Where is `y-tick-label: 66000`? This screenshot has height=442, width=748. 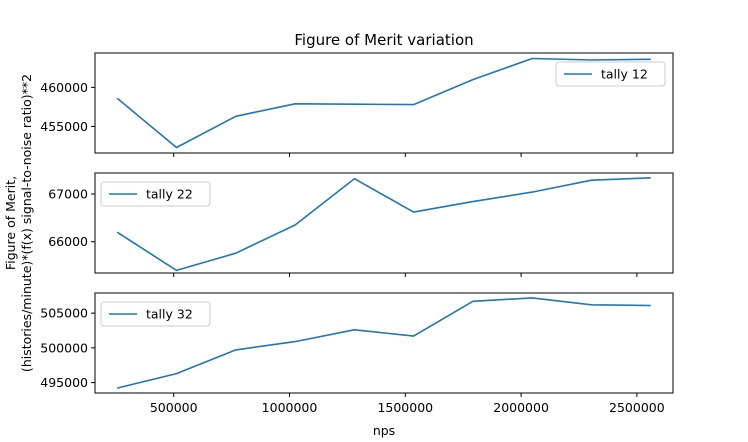
y-tick-label: 66000 is located at coordinates (68, 241).